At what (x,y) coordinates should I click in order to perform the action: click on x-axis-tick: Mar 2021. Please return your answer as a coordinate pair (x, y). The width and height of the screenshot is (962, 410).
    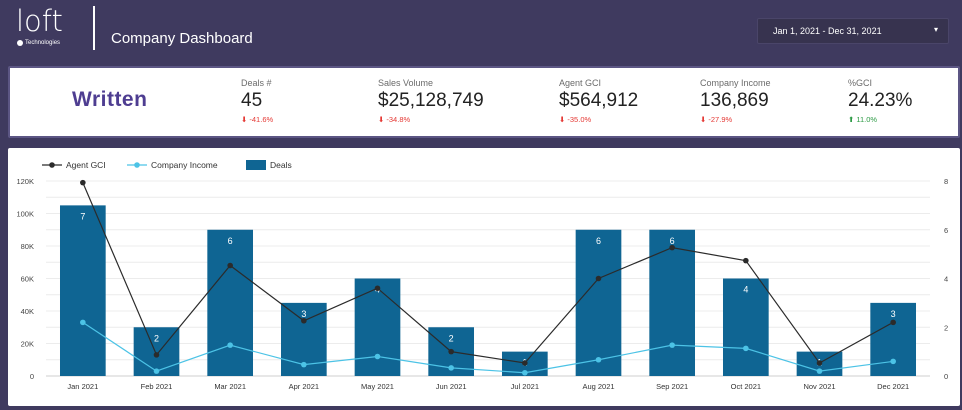
    Looking at the image, I should click on (230, 386).